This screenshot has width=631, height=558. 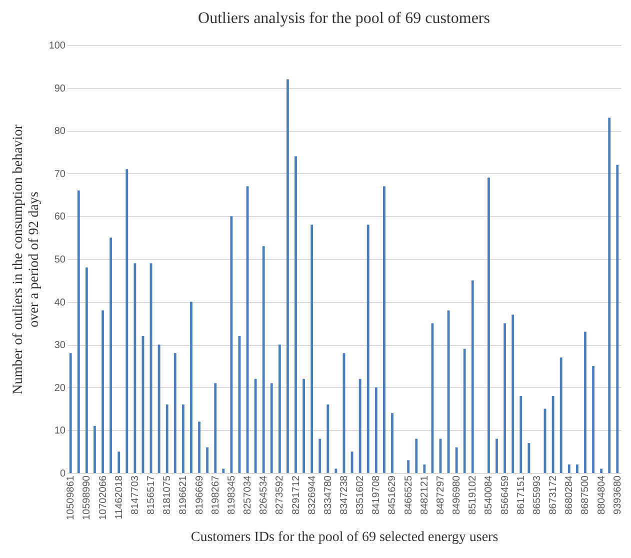 What do you see at coordinates (408, 494) in the screenshot?
I see `x-tick-label: 8466525` at bounding box center [408, 494].